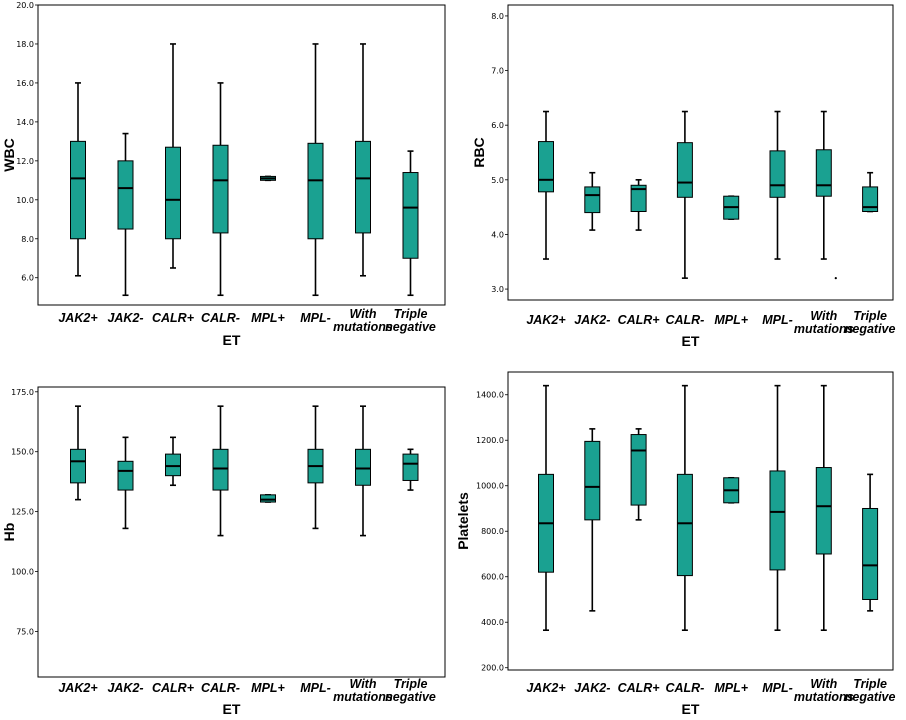  What do you see at coordinates (492, 531) in the screenshot?
I see `y-tick-label: 800.0` at bounding box center [492, 531].